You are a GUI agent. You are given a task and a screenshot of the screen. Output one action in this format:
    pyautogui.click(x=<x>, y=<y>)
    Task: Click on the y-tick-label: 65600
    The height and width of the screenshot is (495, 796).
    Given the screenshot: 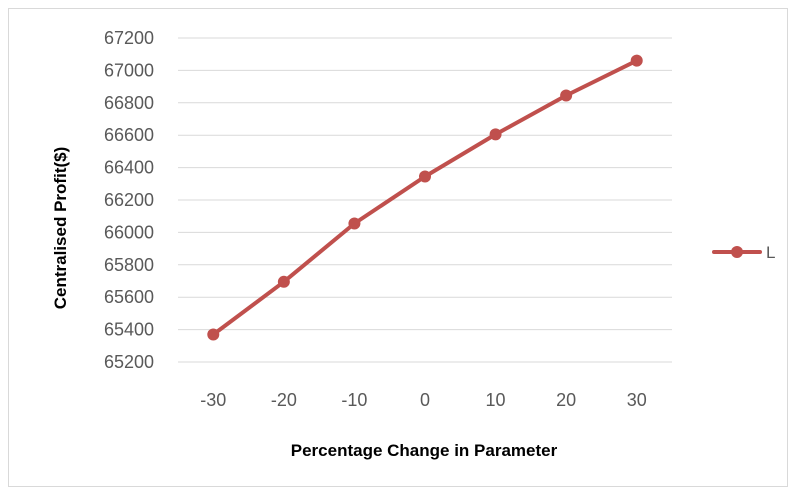 What is the action you would take?
    pyautogui.click(x=129, y=297)
    